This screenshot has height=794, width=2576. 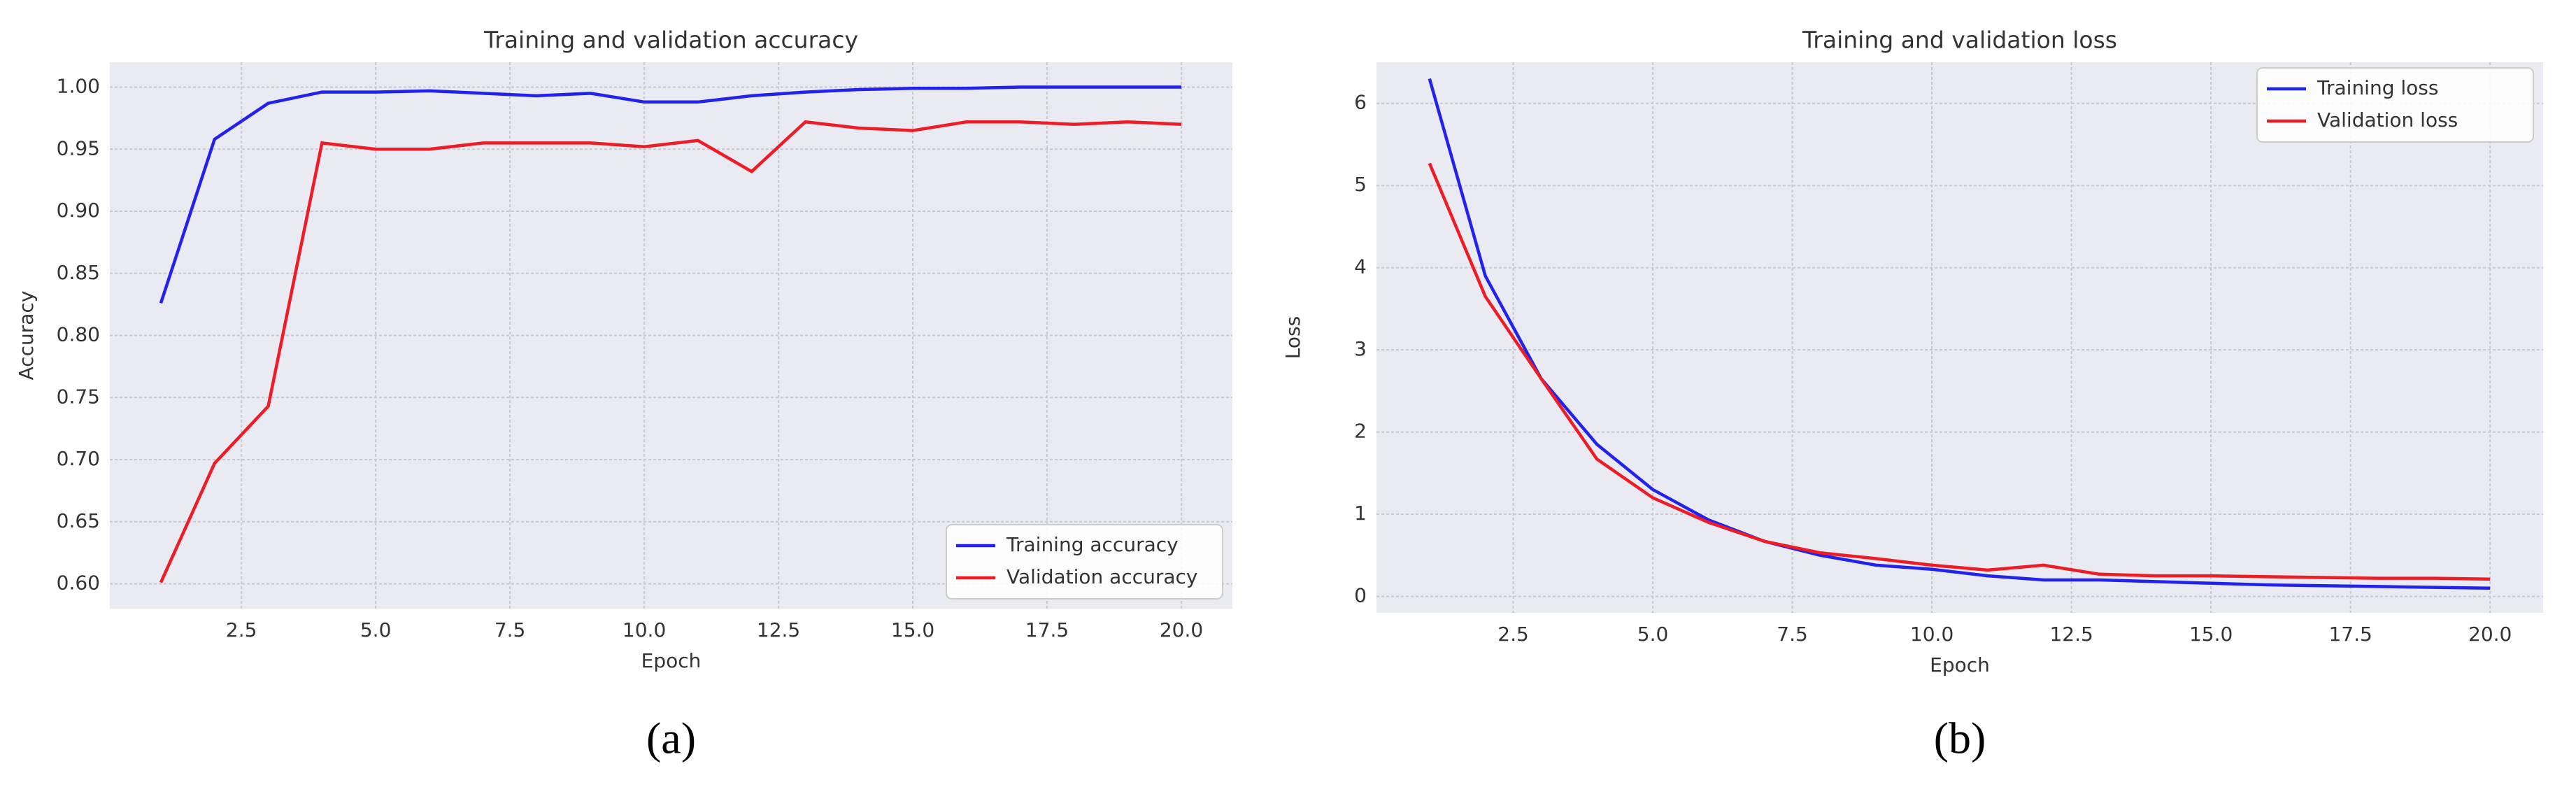 I want to click on panel-label: (b), so click(x=1960, y=739).